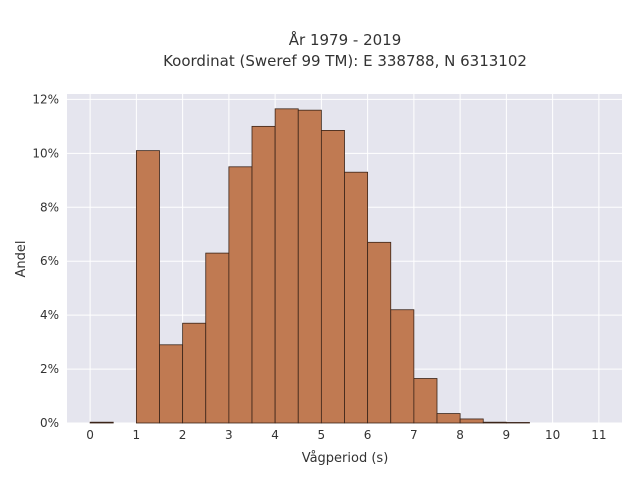  I want to click on x-tick-label: 2, so click(183, 435).